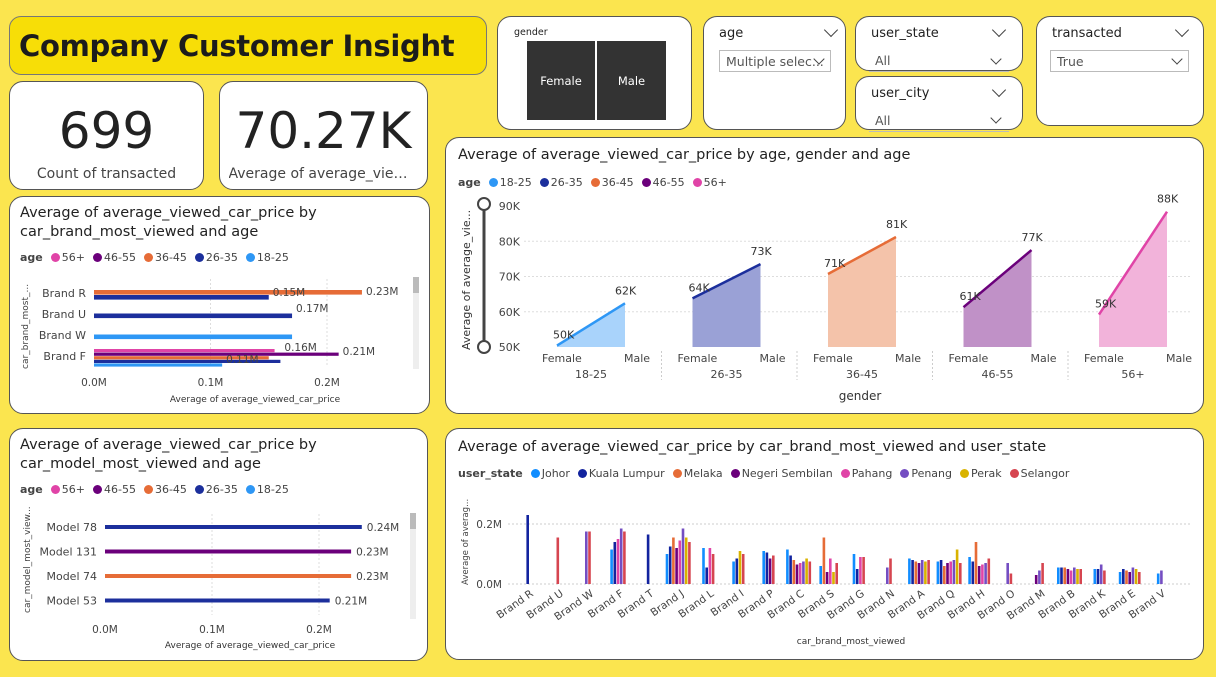 This screenshot has width=1216, height=677. Describe the element at coordinates (64, 293) in the screenshot. I see `category-label: Brand R` at that location.